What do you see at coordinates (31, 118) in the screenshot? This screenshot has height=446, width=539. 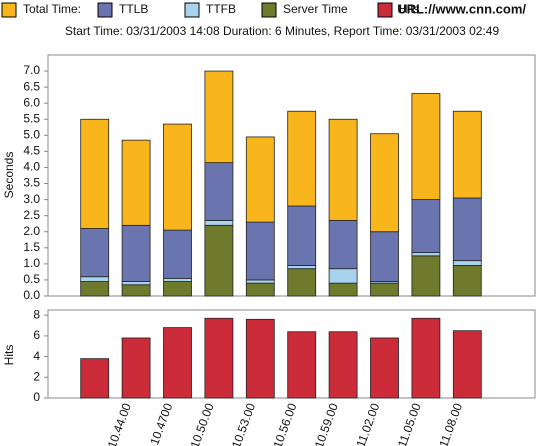 I see `y-tick-label: 5.5` at bounding box center [31, 118].